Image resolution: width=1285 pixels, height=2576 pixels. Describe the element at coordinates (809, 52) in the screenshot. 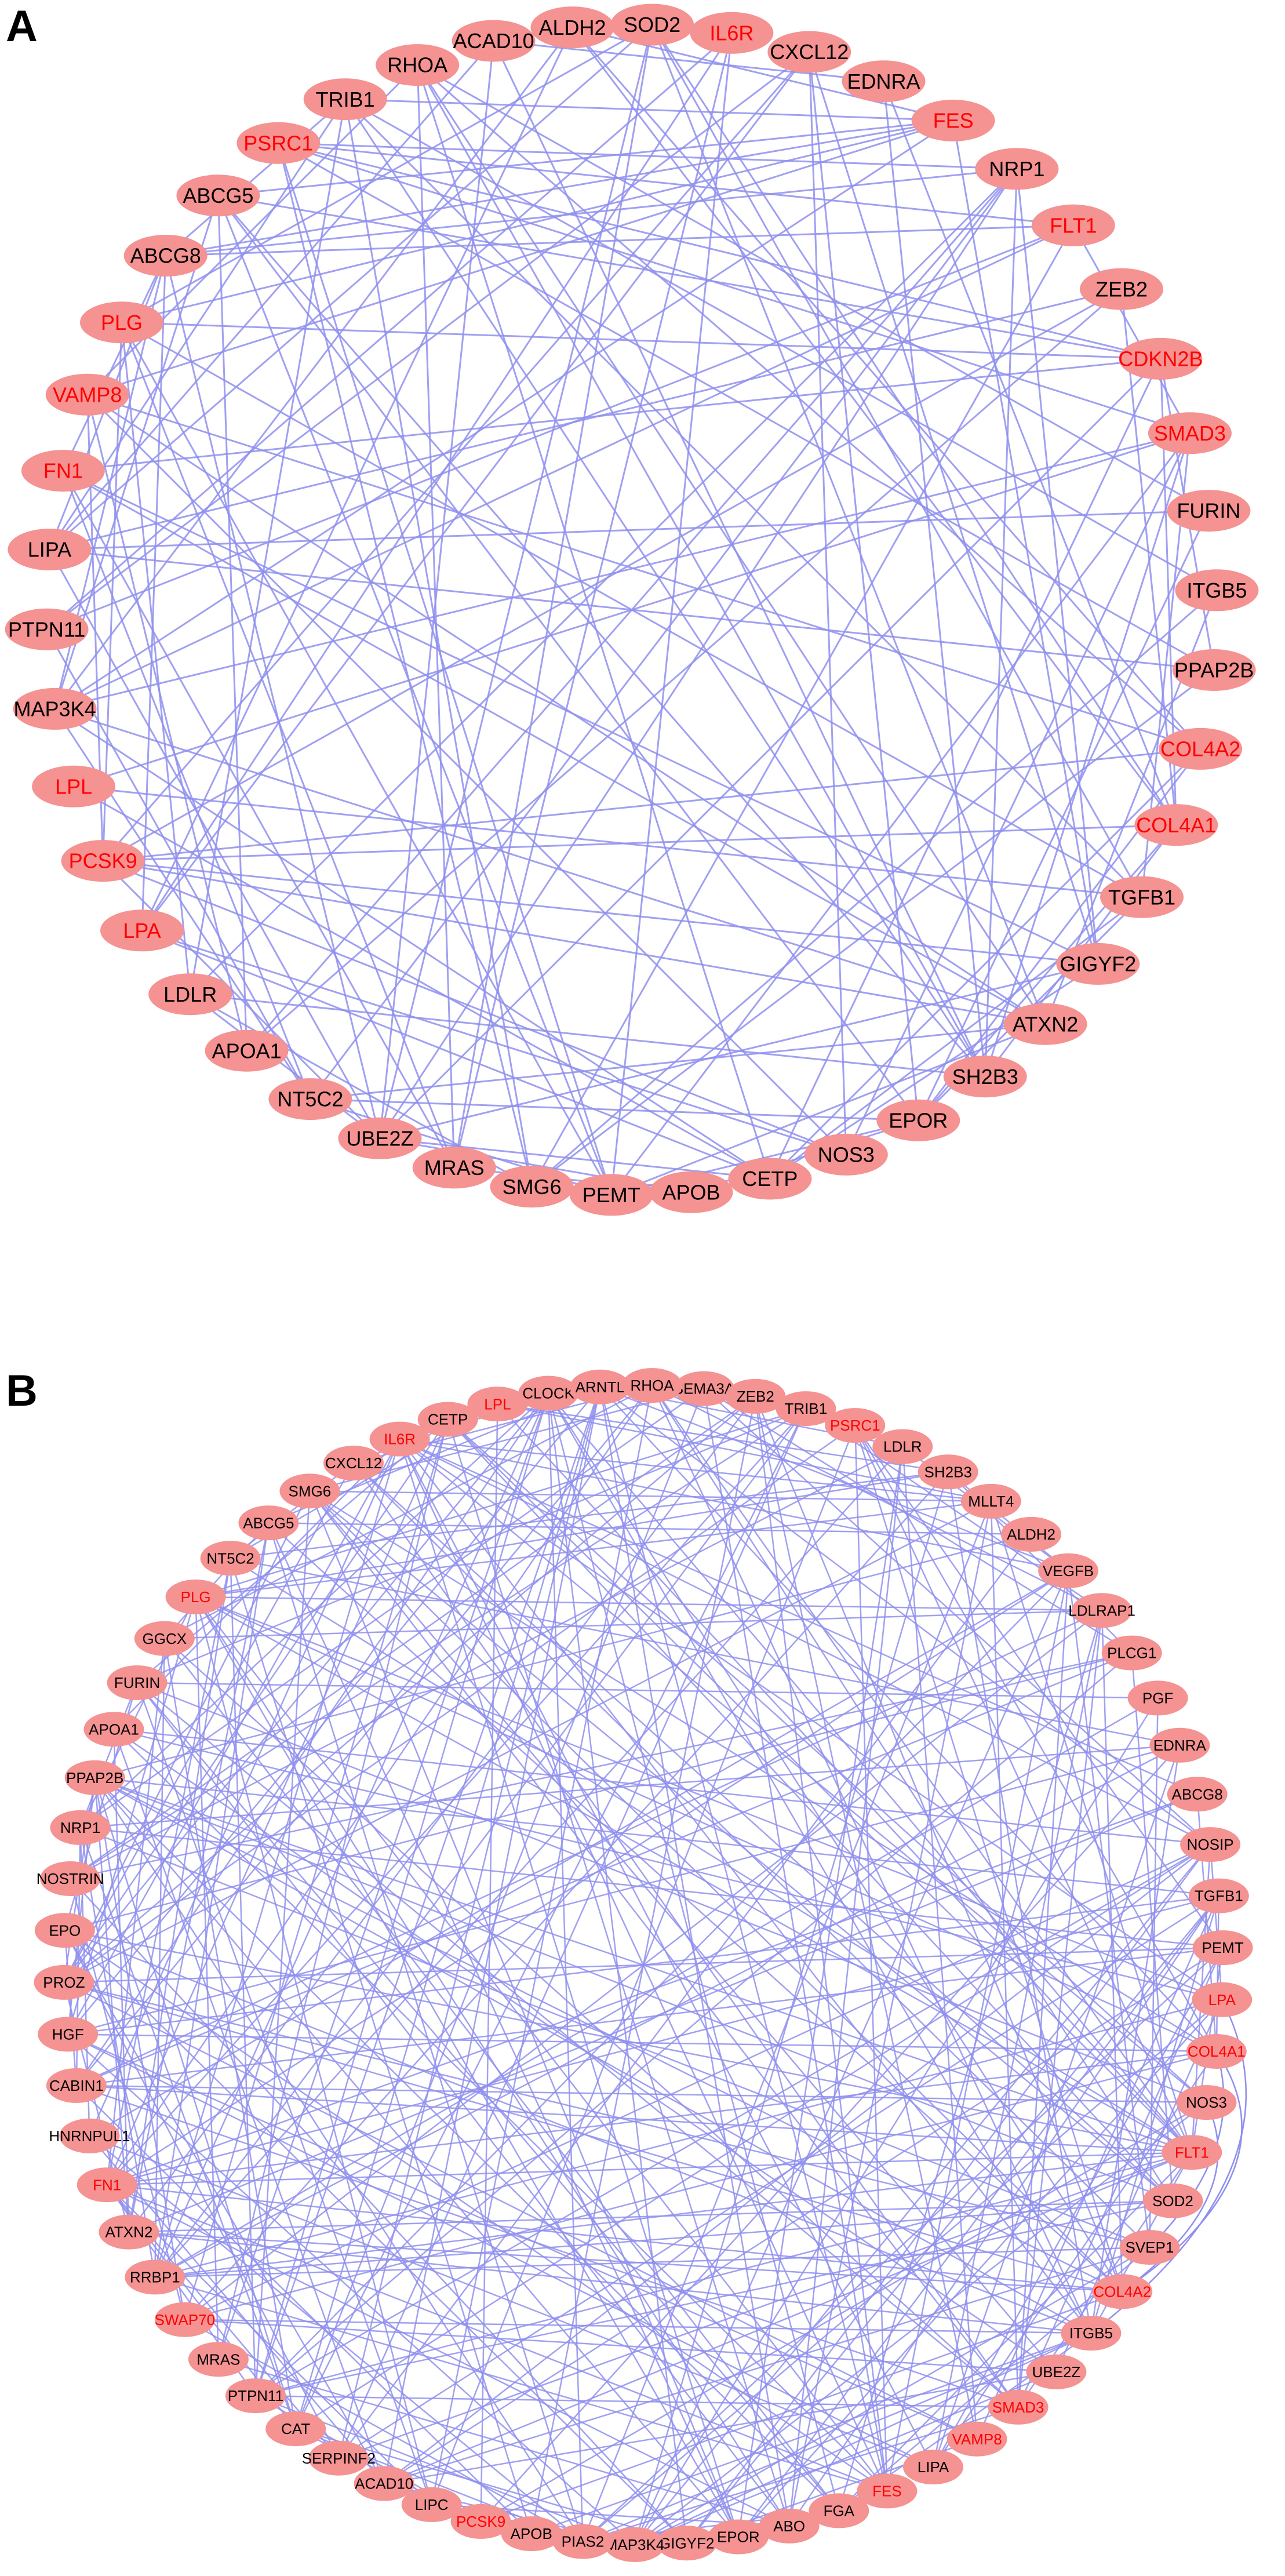

I see `node-label: CXCL12` at that location.